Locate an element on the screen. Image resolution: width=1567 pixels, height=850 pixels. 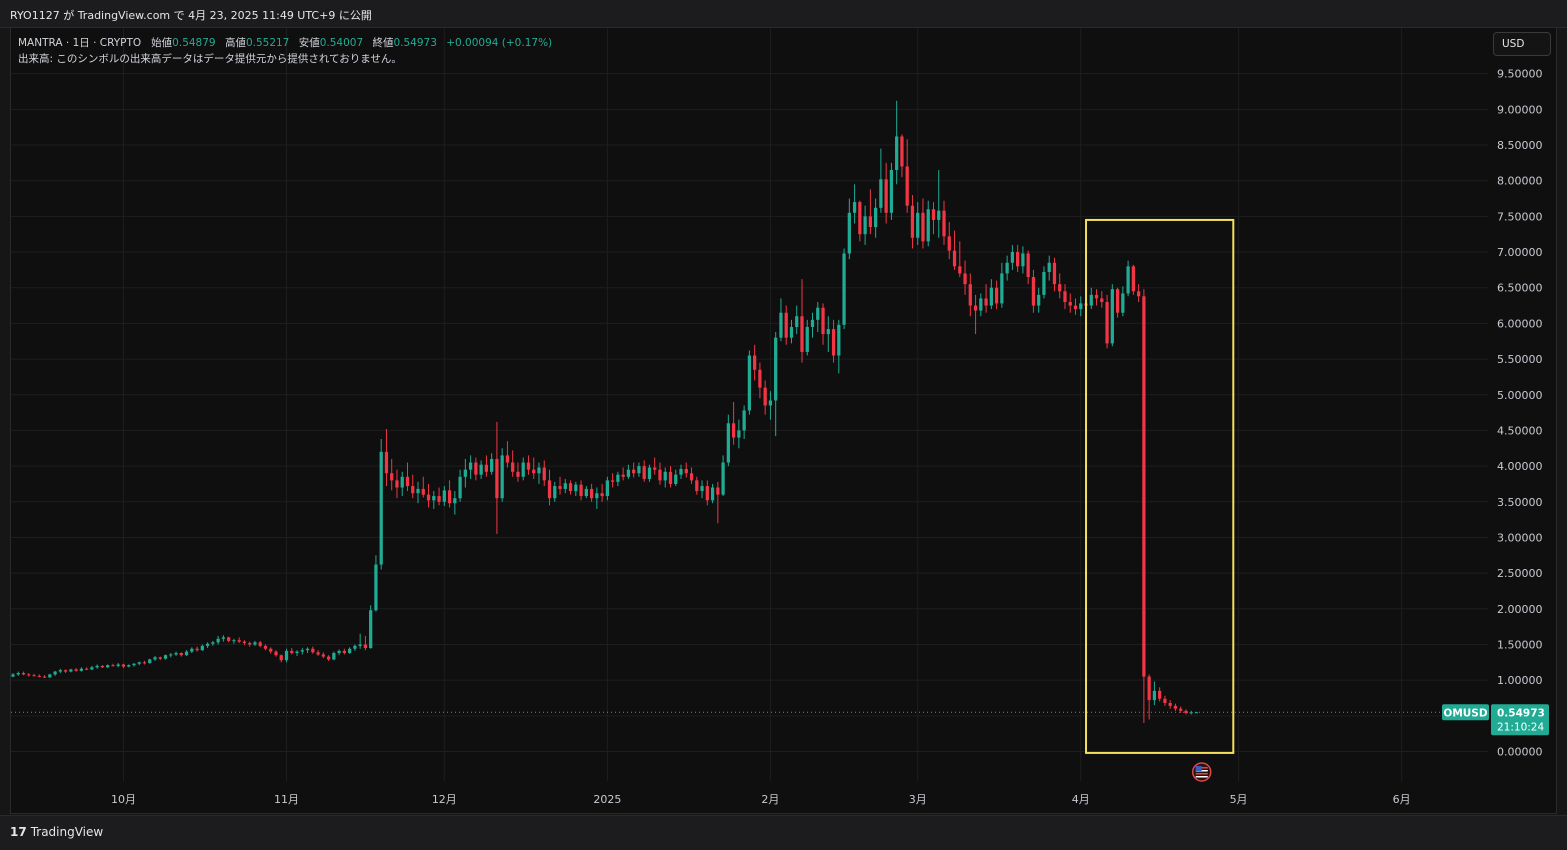
highlight-box is located at coordinates (1160, 486).